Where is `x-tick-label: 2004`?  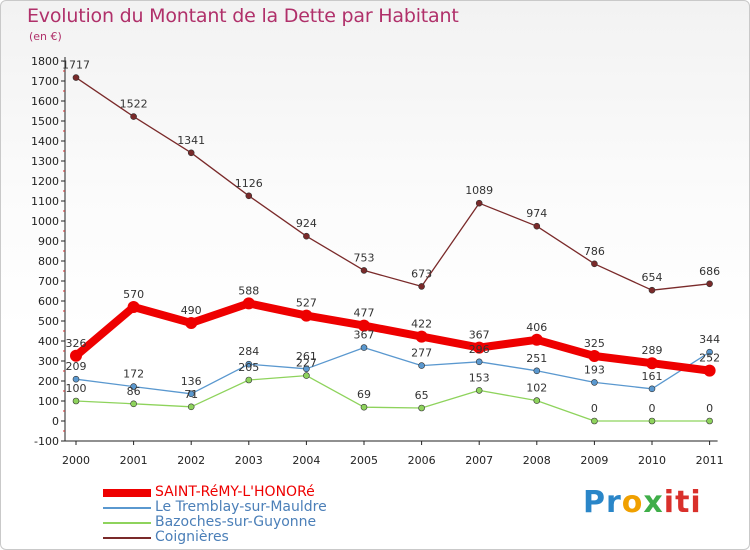 x-tick-label: 2004 is located at coordinates (306, 460).